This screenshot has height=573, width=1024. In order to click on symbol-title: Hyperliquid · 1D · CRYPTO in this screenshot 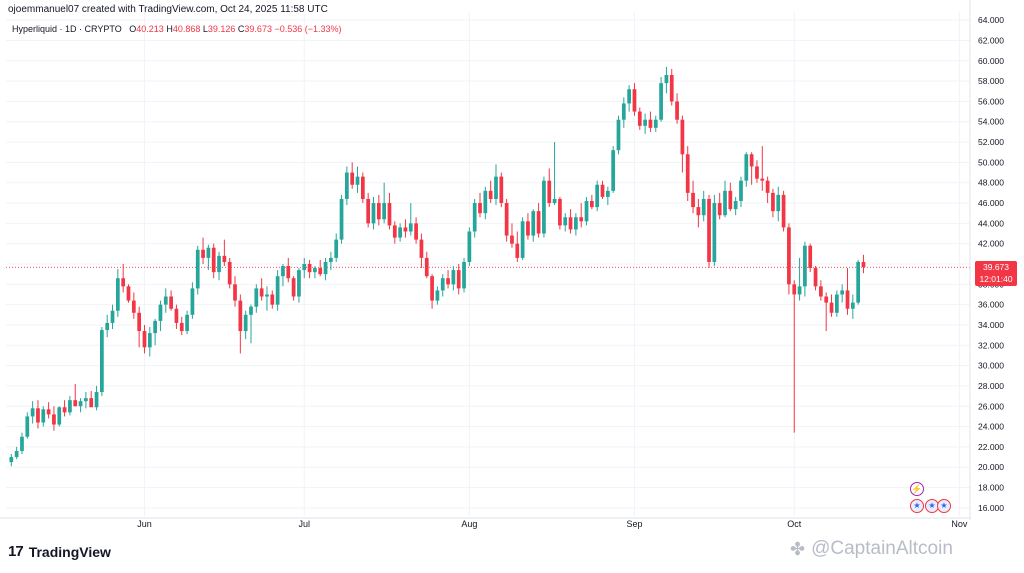, I will do `click(67, 29)`.